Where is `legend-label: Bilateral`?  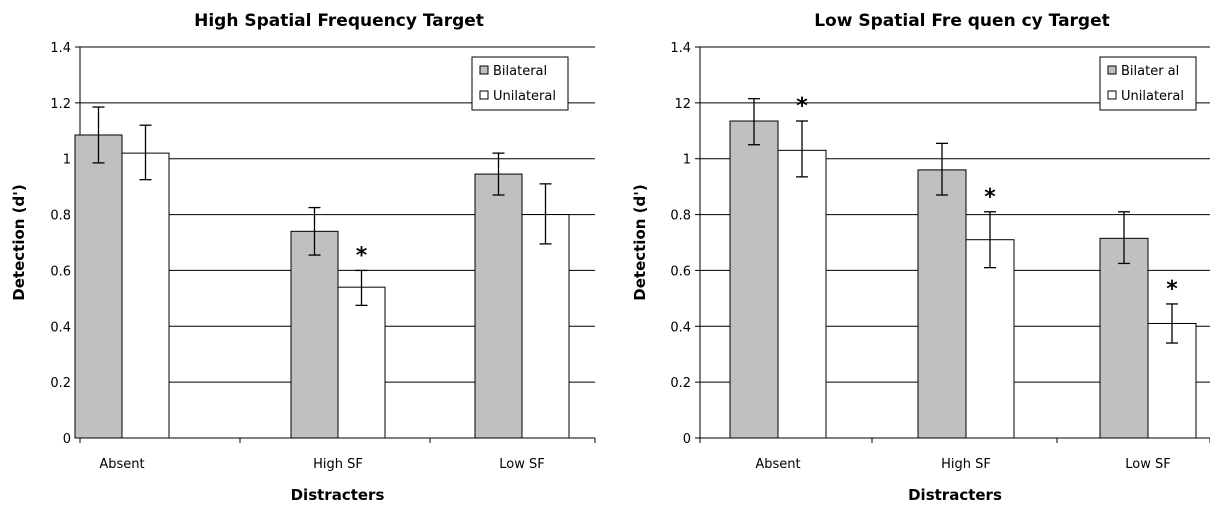 legend-label: Bilateral is located at coordinates (520, 71).